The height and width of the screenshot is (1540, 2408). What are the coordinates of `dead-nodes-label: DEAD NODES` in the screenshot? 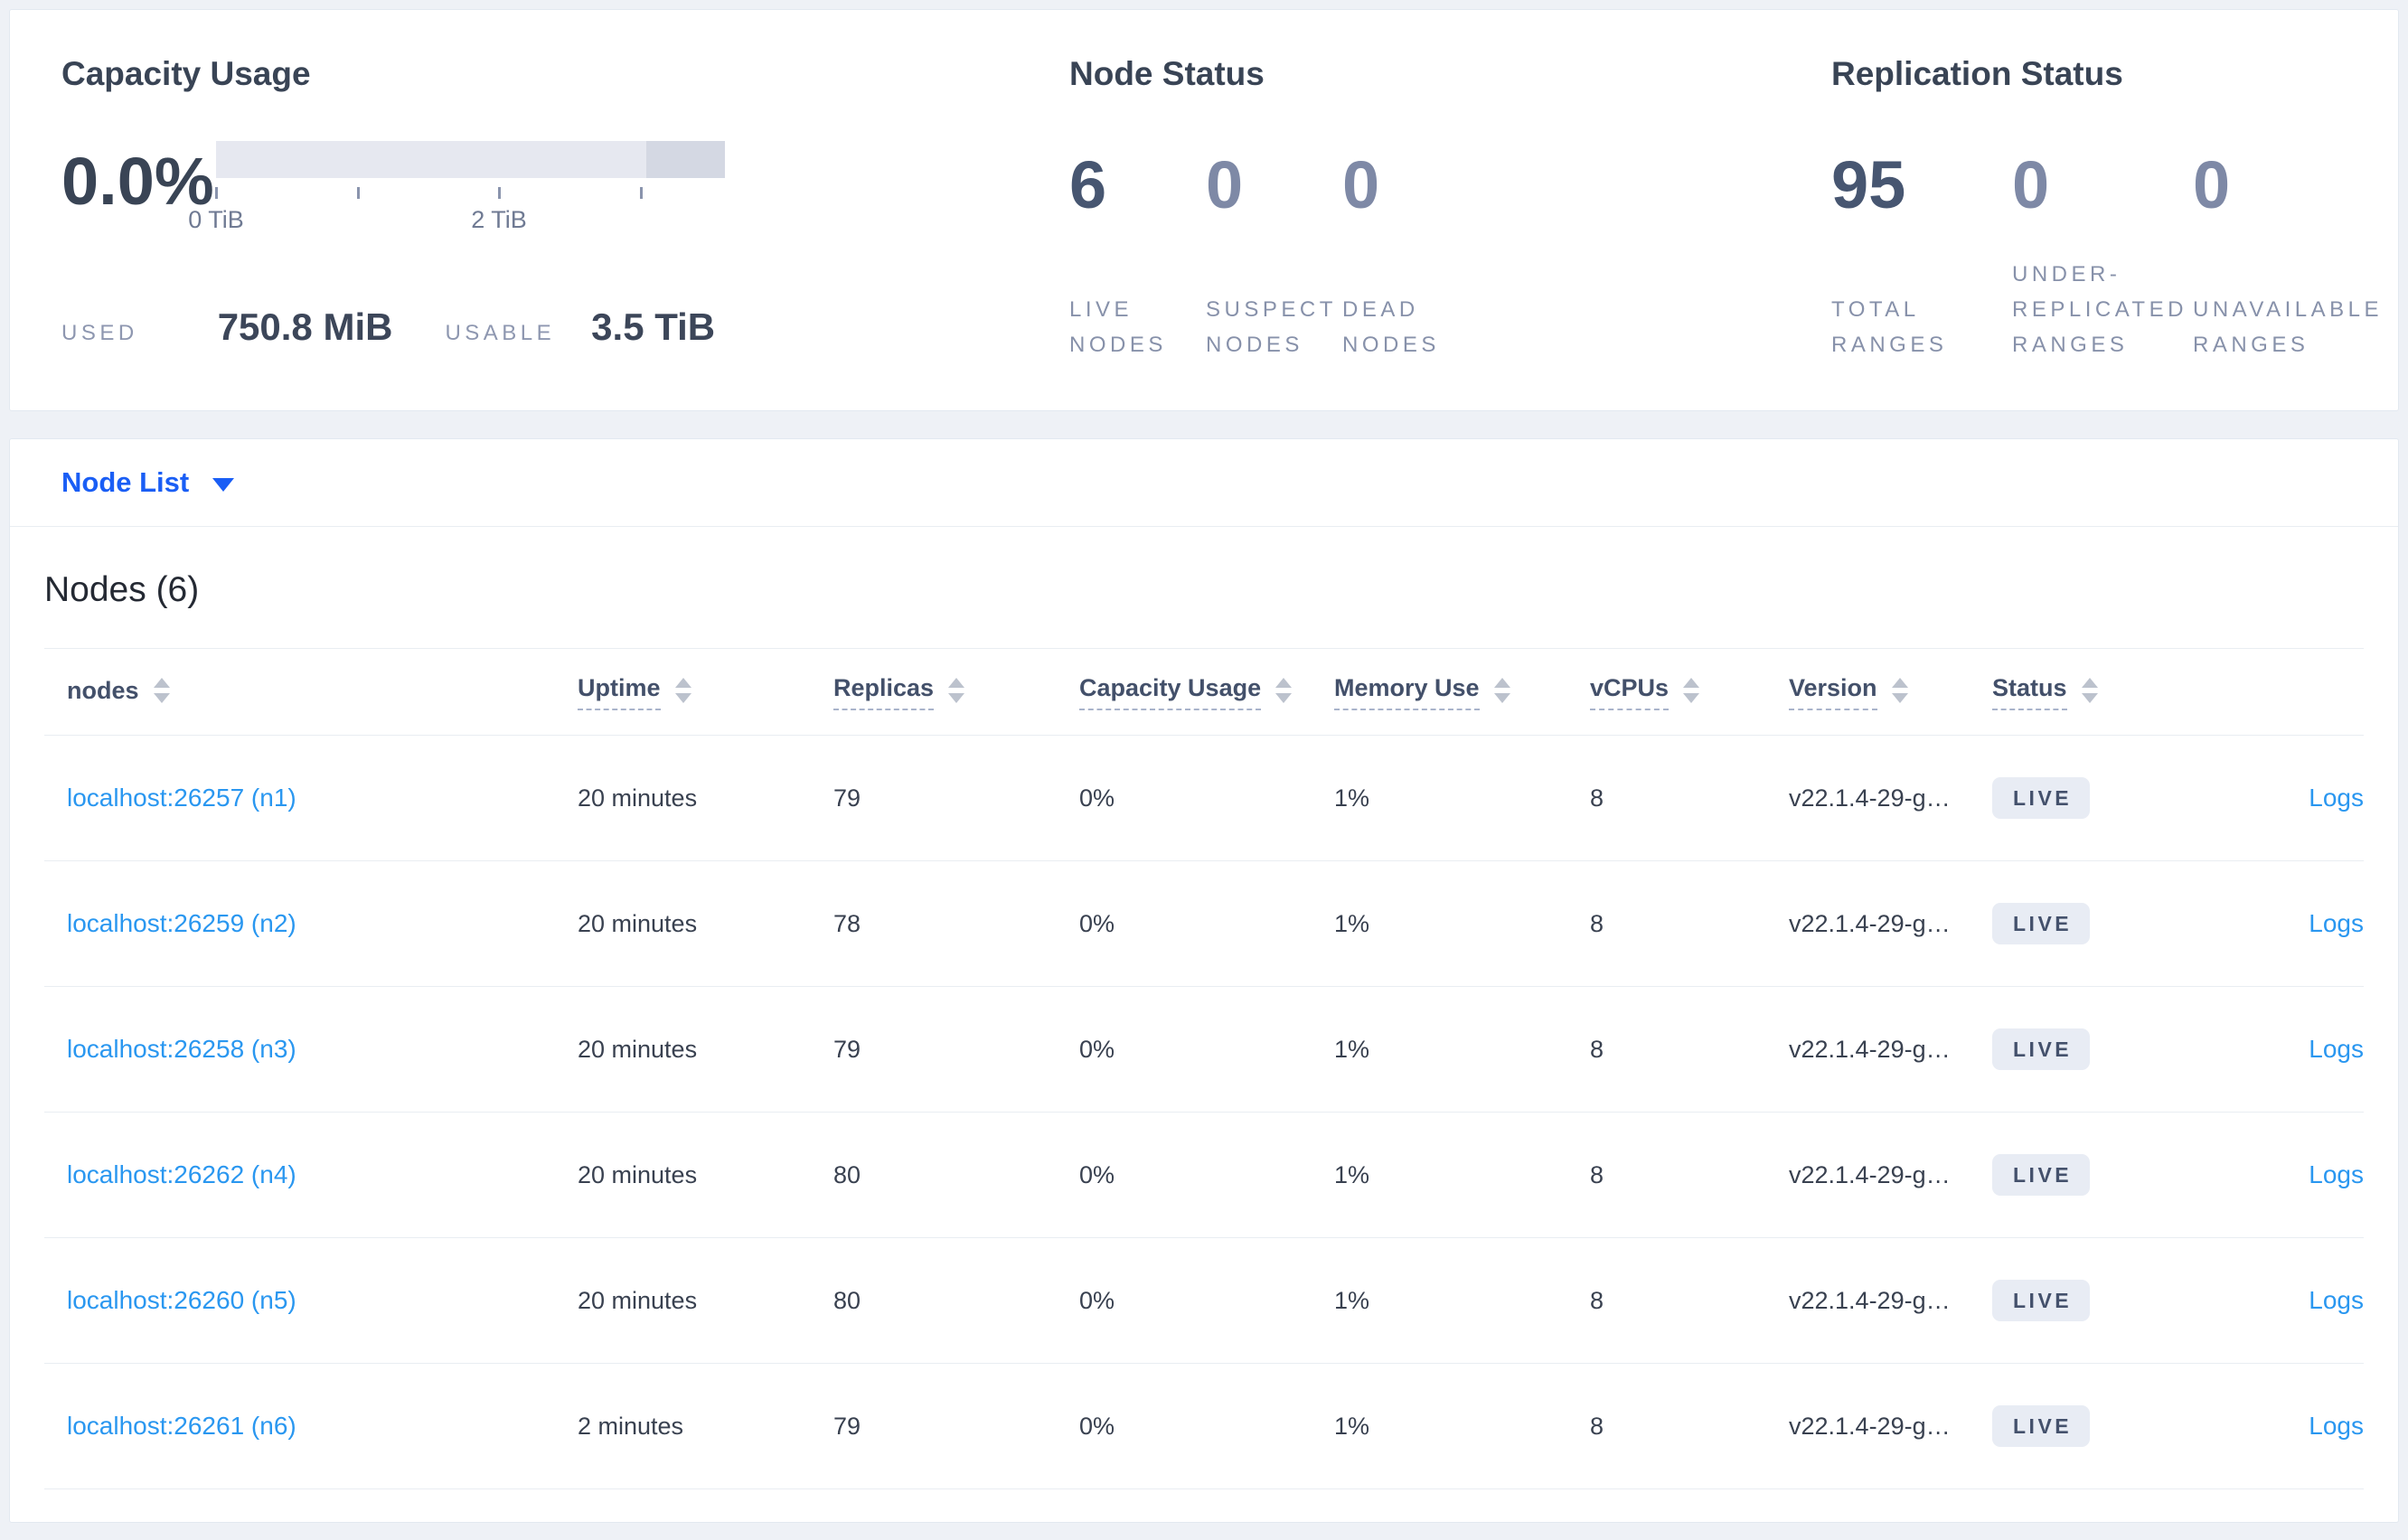 It's located at (1391, 327).